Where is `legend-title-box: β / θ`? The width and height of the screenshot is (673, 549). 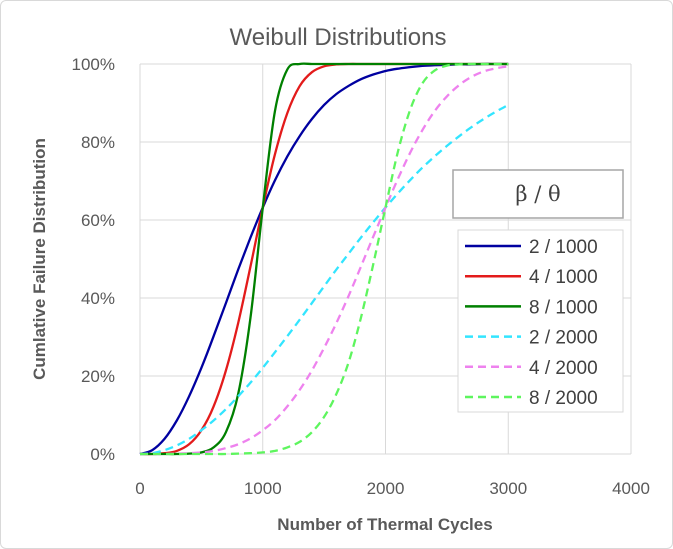 legend-title-box: β / θ is located at coordinates (538, 194).